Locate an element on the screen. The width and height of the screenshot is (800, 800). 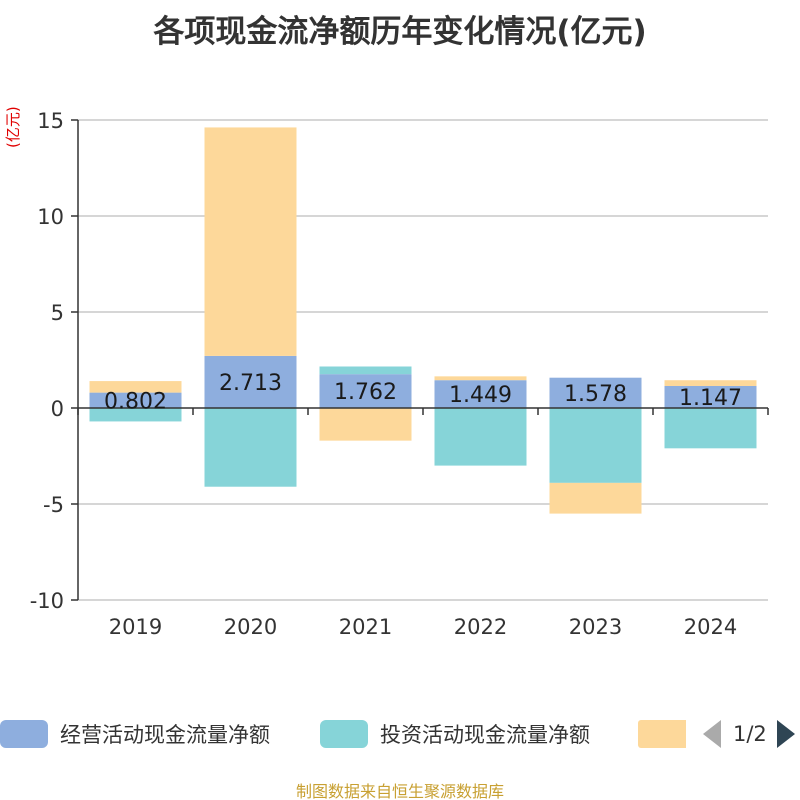
bar-2020-series1 is located at coordinates (250, 447).